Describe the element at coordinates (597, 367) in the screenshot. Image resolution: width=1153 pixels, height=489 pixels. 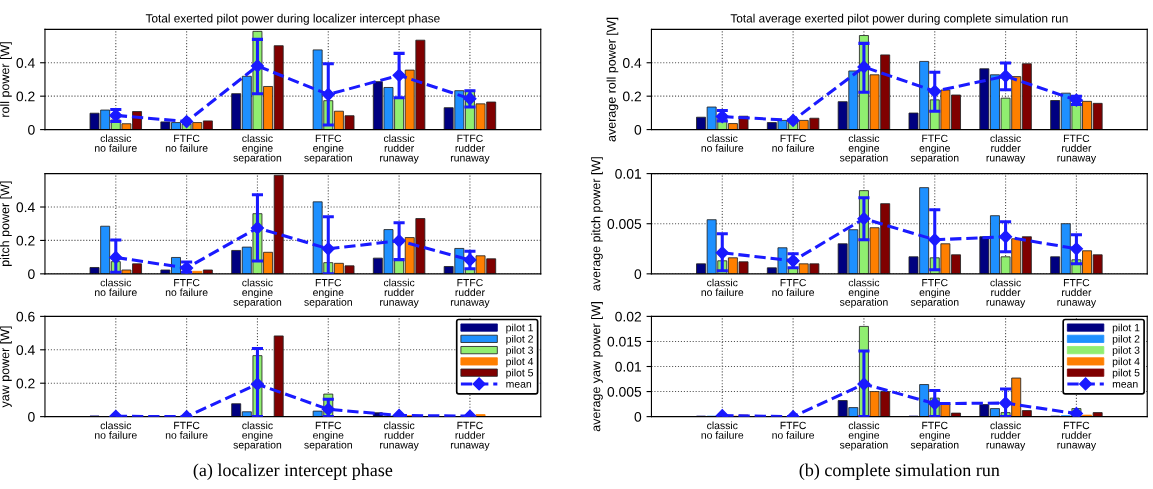
I see `y-axis-title: average yaw power [W]` at that location.